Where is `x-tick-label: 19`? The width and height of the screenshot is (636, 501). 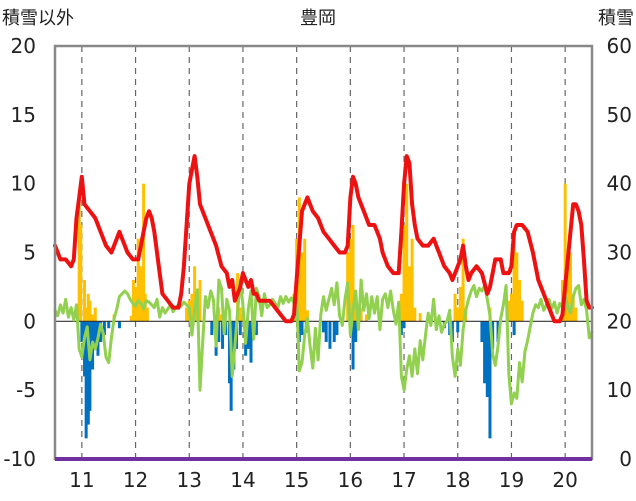
x-tick-label: 19 is located at coordinates (511, 480).